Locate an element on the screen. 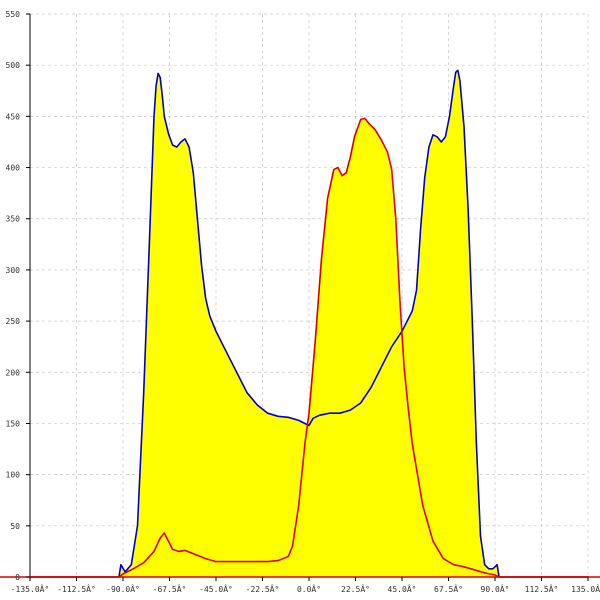 The height and width of the screenshot is (600, 600). x-tick-label: 0.0Â° is located at coordinates (309, 588).